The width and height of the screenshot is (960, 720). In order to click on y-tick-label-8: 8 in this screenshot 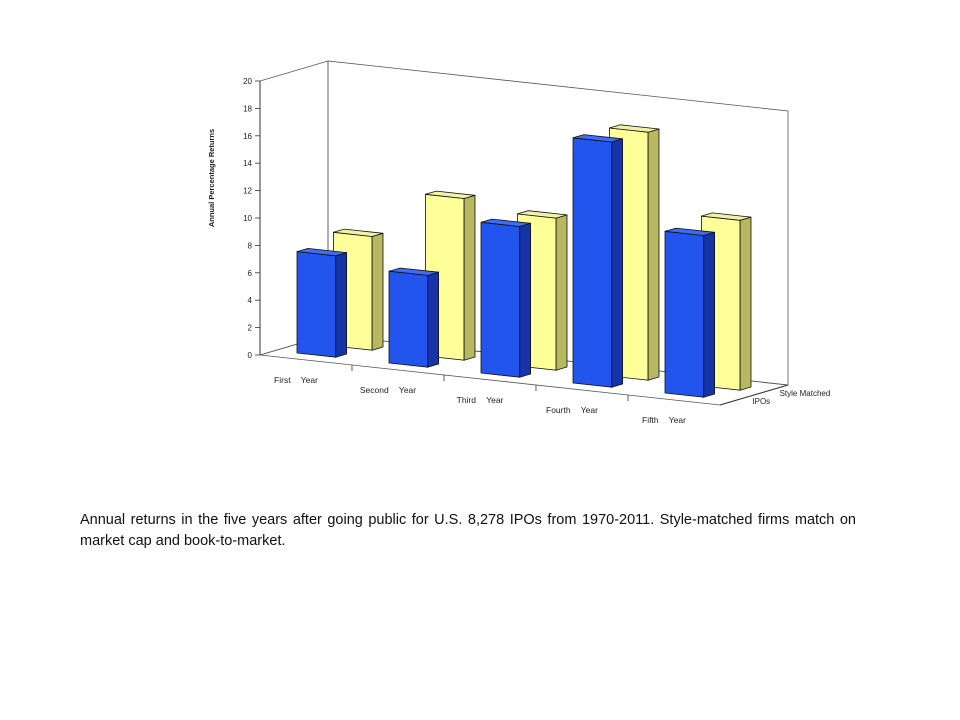, I will do `click(250, 245)`.